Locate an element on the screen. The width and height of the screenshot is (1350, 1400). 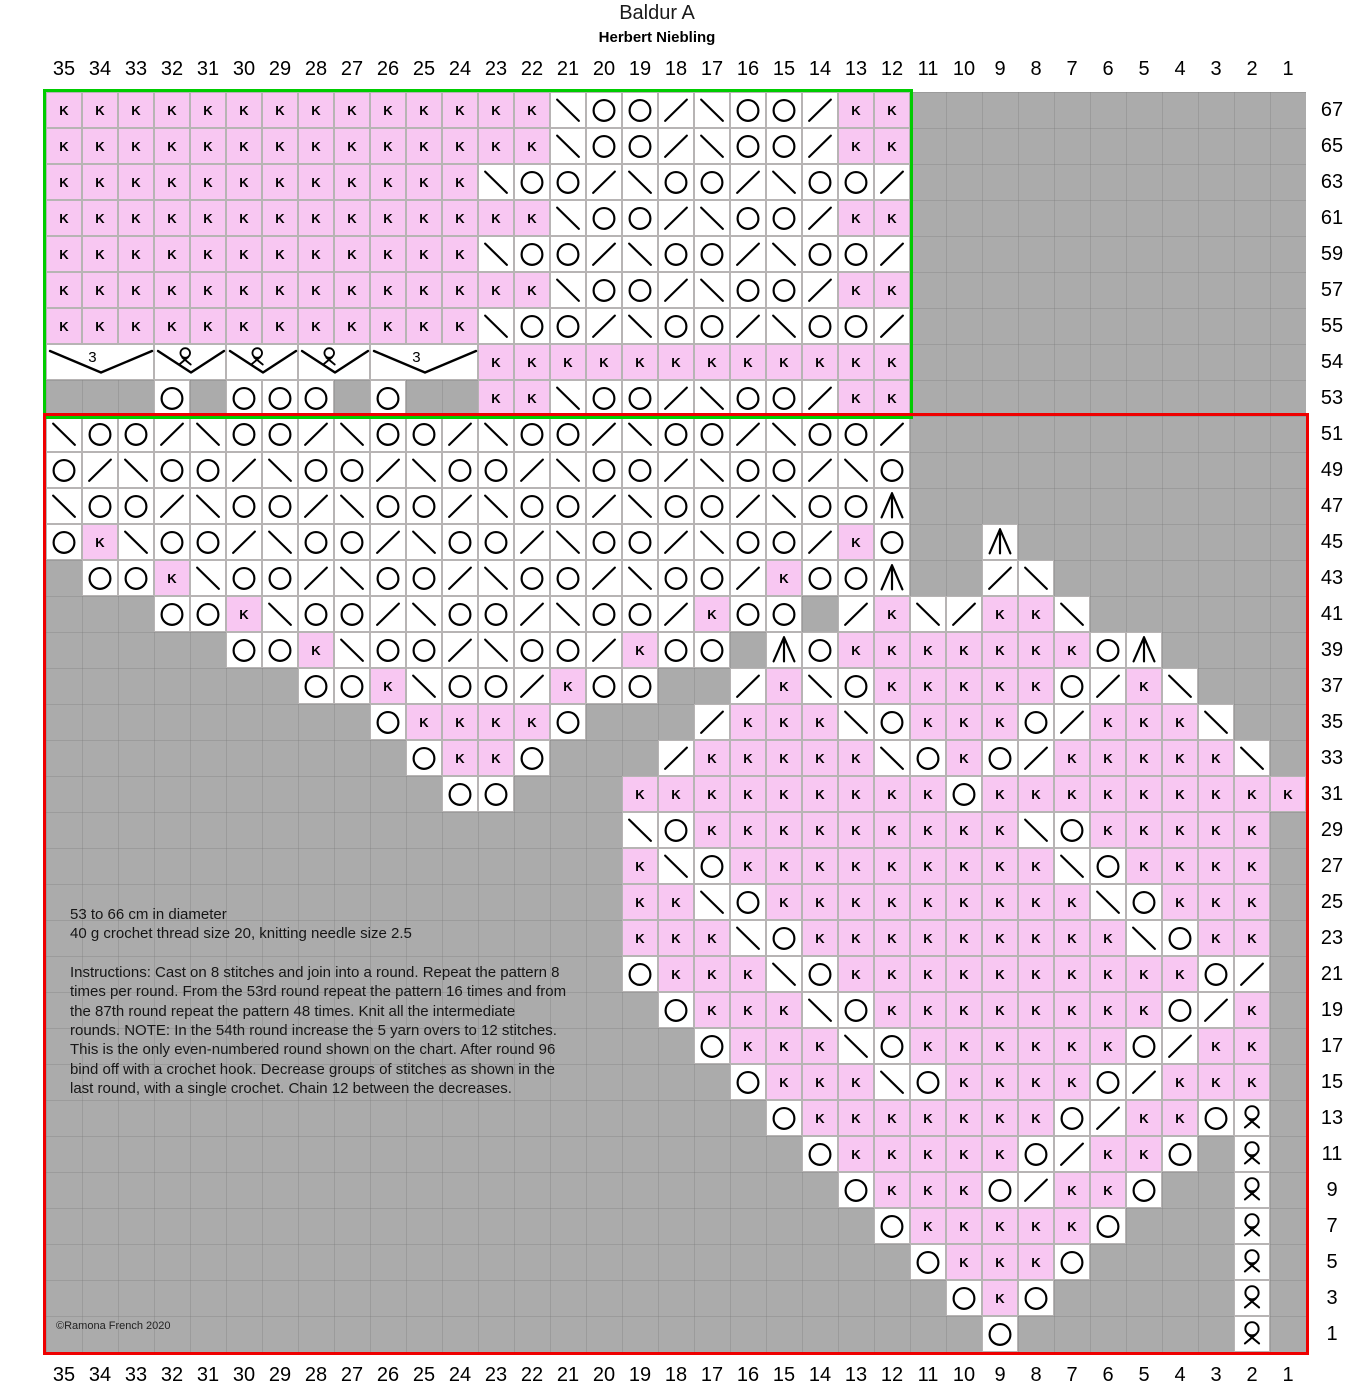
row-label: 43 is located at coordinates (1332, 578).